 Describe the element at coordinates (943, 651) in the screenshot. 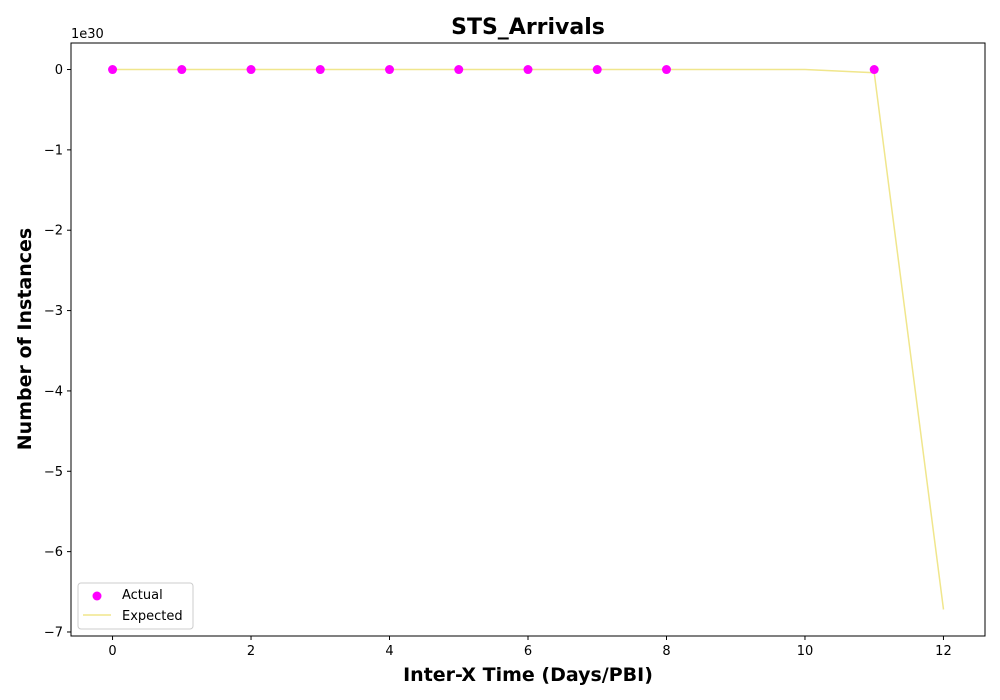

I see `x-tick-label-6: 12` at that location.